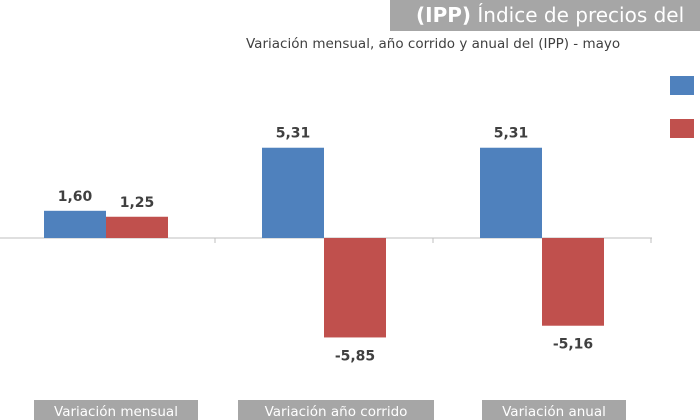 This screenshot has width=700, height=420. Describe the element at coordinates (511, 192) in the screenshot. I see `bar-s0-c2` at that location.